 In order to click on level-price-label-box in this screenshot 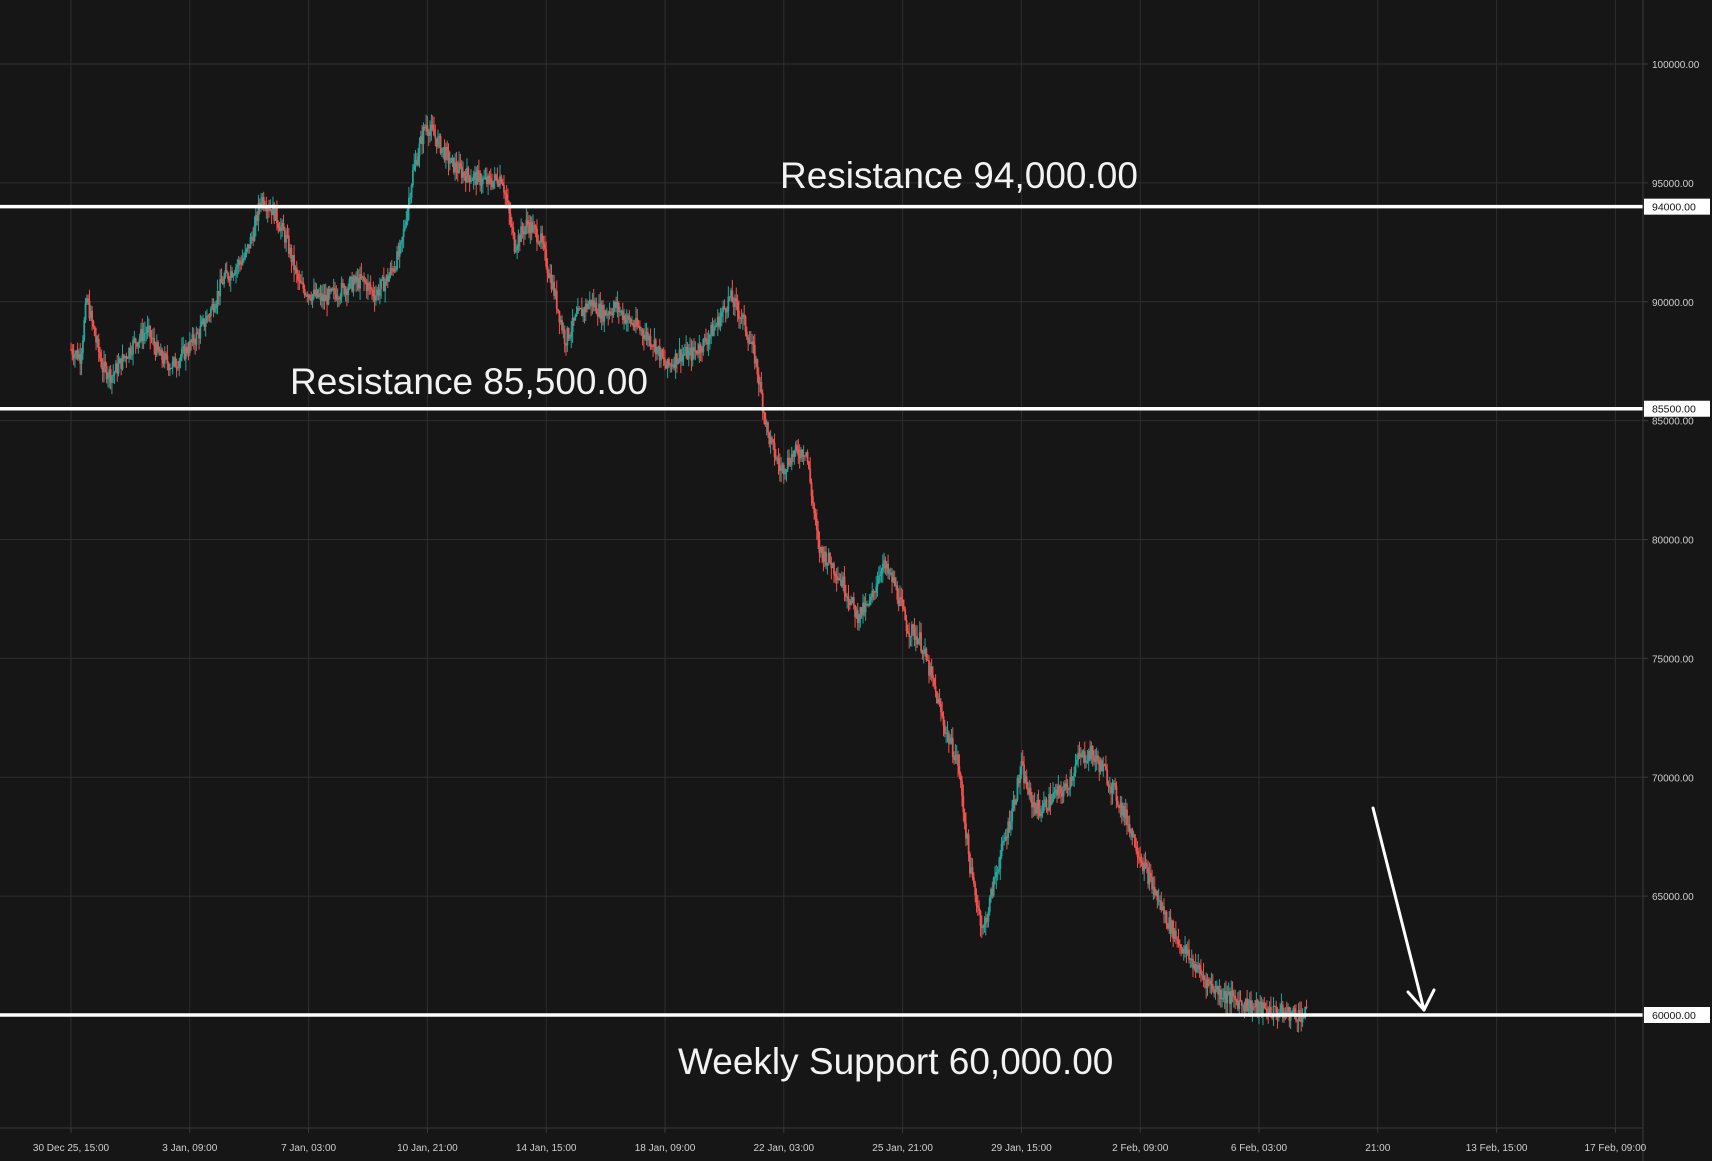, I will do `click(1677, 1015)`.